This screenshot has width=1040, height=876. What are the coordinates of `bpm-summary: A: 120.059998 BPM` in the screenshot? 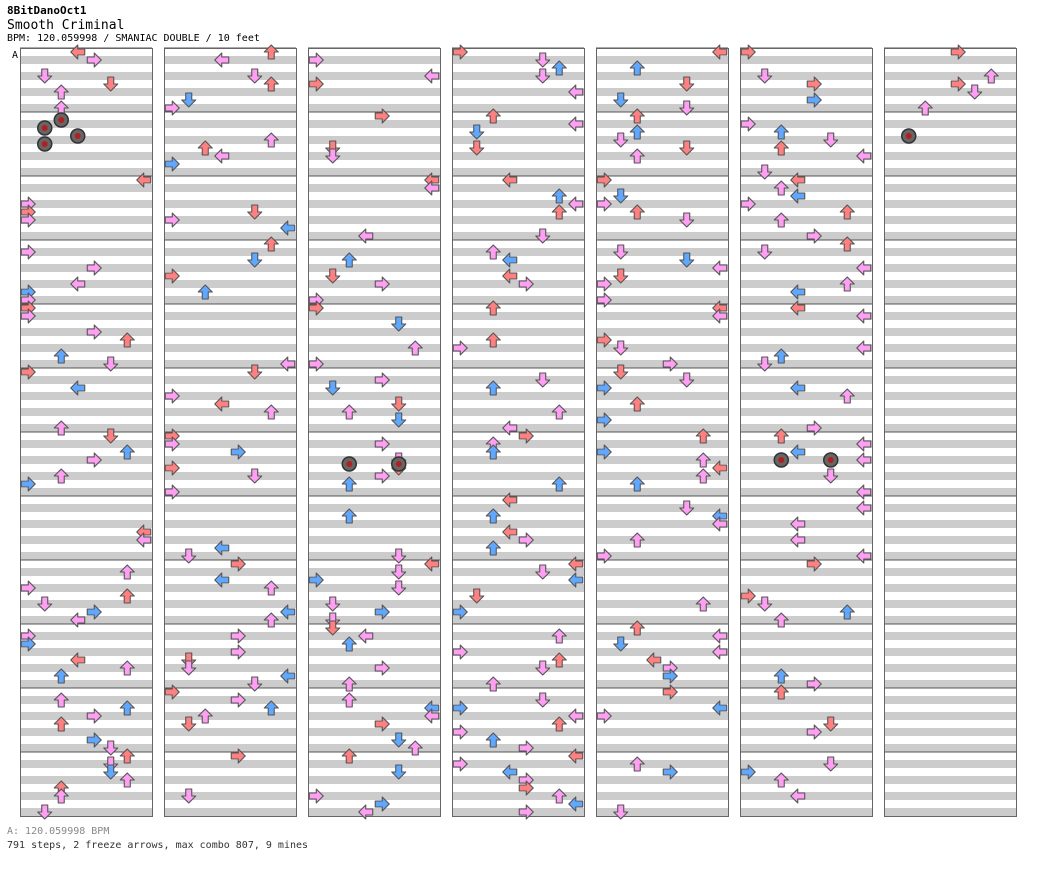 It's located at (58, 831).